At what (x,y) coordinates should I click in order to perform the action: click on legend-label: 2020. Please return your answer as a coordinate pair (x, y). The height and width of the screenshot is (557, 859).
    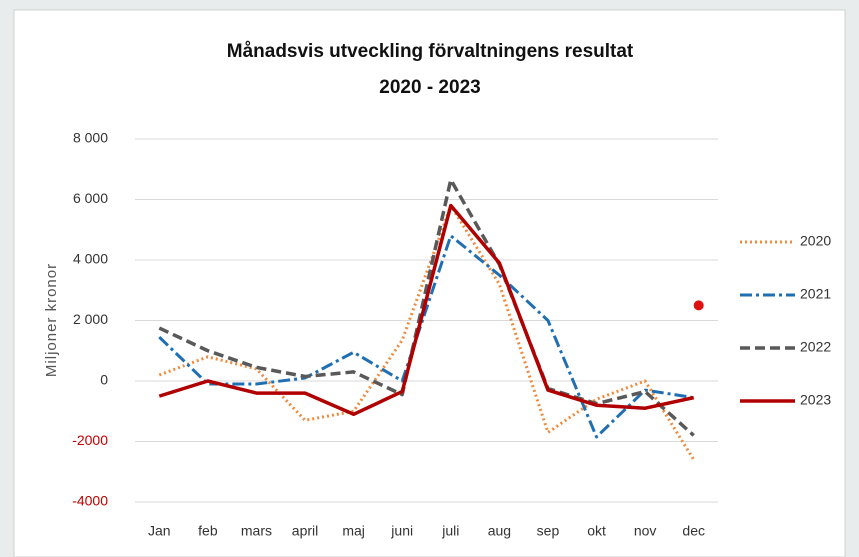
    Looking at the image, I should click on (815, 241).